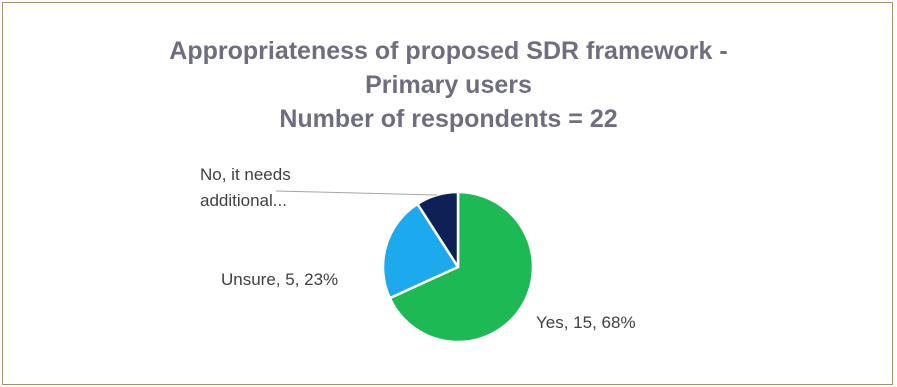 The height and width of the screenshot is (387, 897). I want to click on chart-title-line-3: Number of respondents = 22, so click(448, 119).